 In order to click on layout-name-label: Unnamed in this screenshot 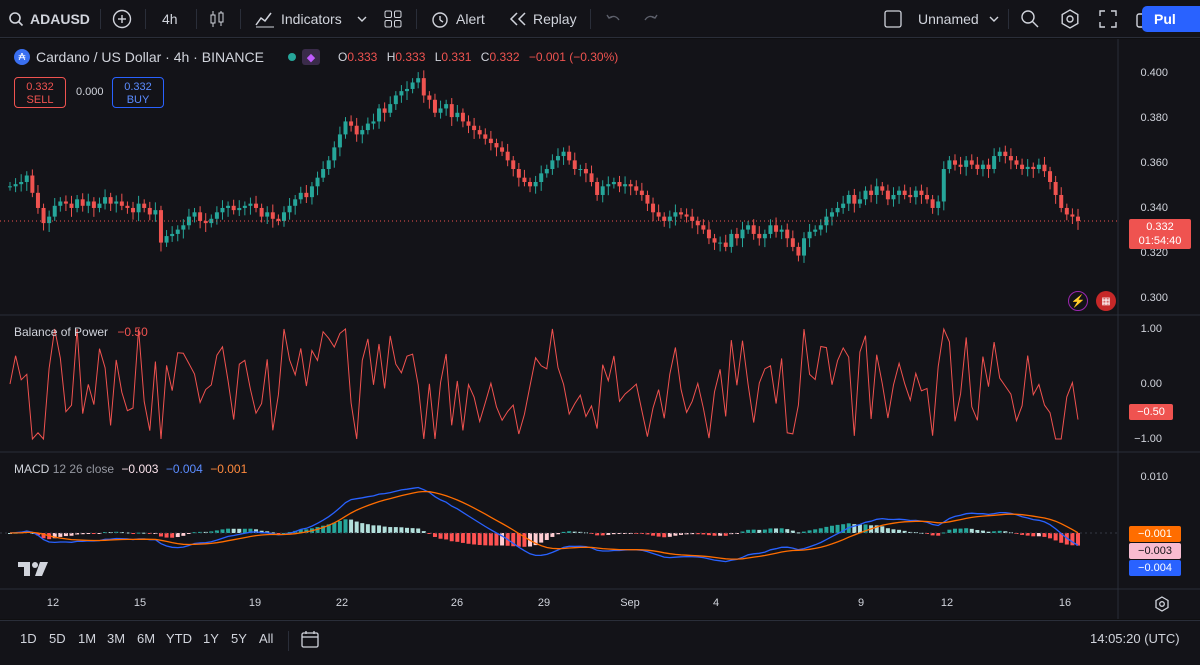, I will do `click(948, 19)`.